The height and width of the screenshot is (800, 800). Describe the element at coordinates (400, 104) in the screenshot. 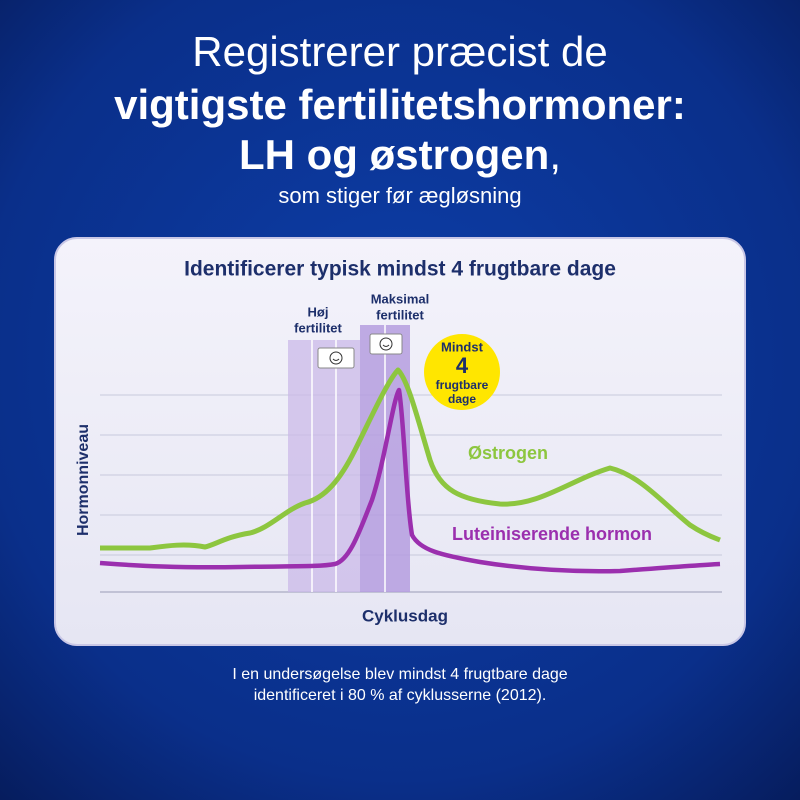

I see `heading-line: vigtigste fertilitetshormoner:` at that location.